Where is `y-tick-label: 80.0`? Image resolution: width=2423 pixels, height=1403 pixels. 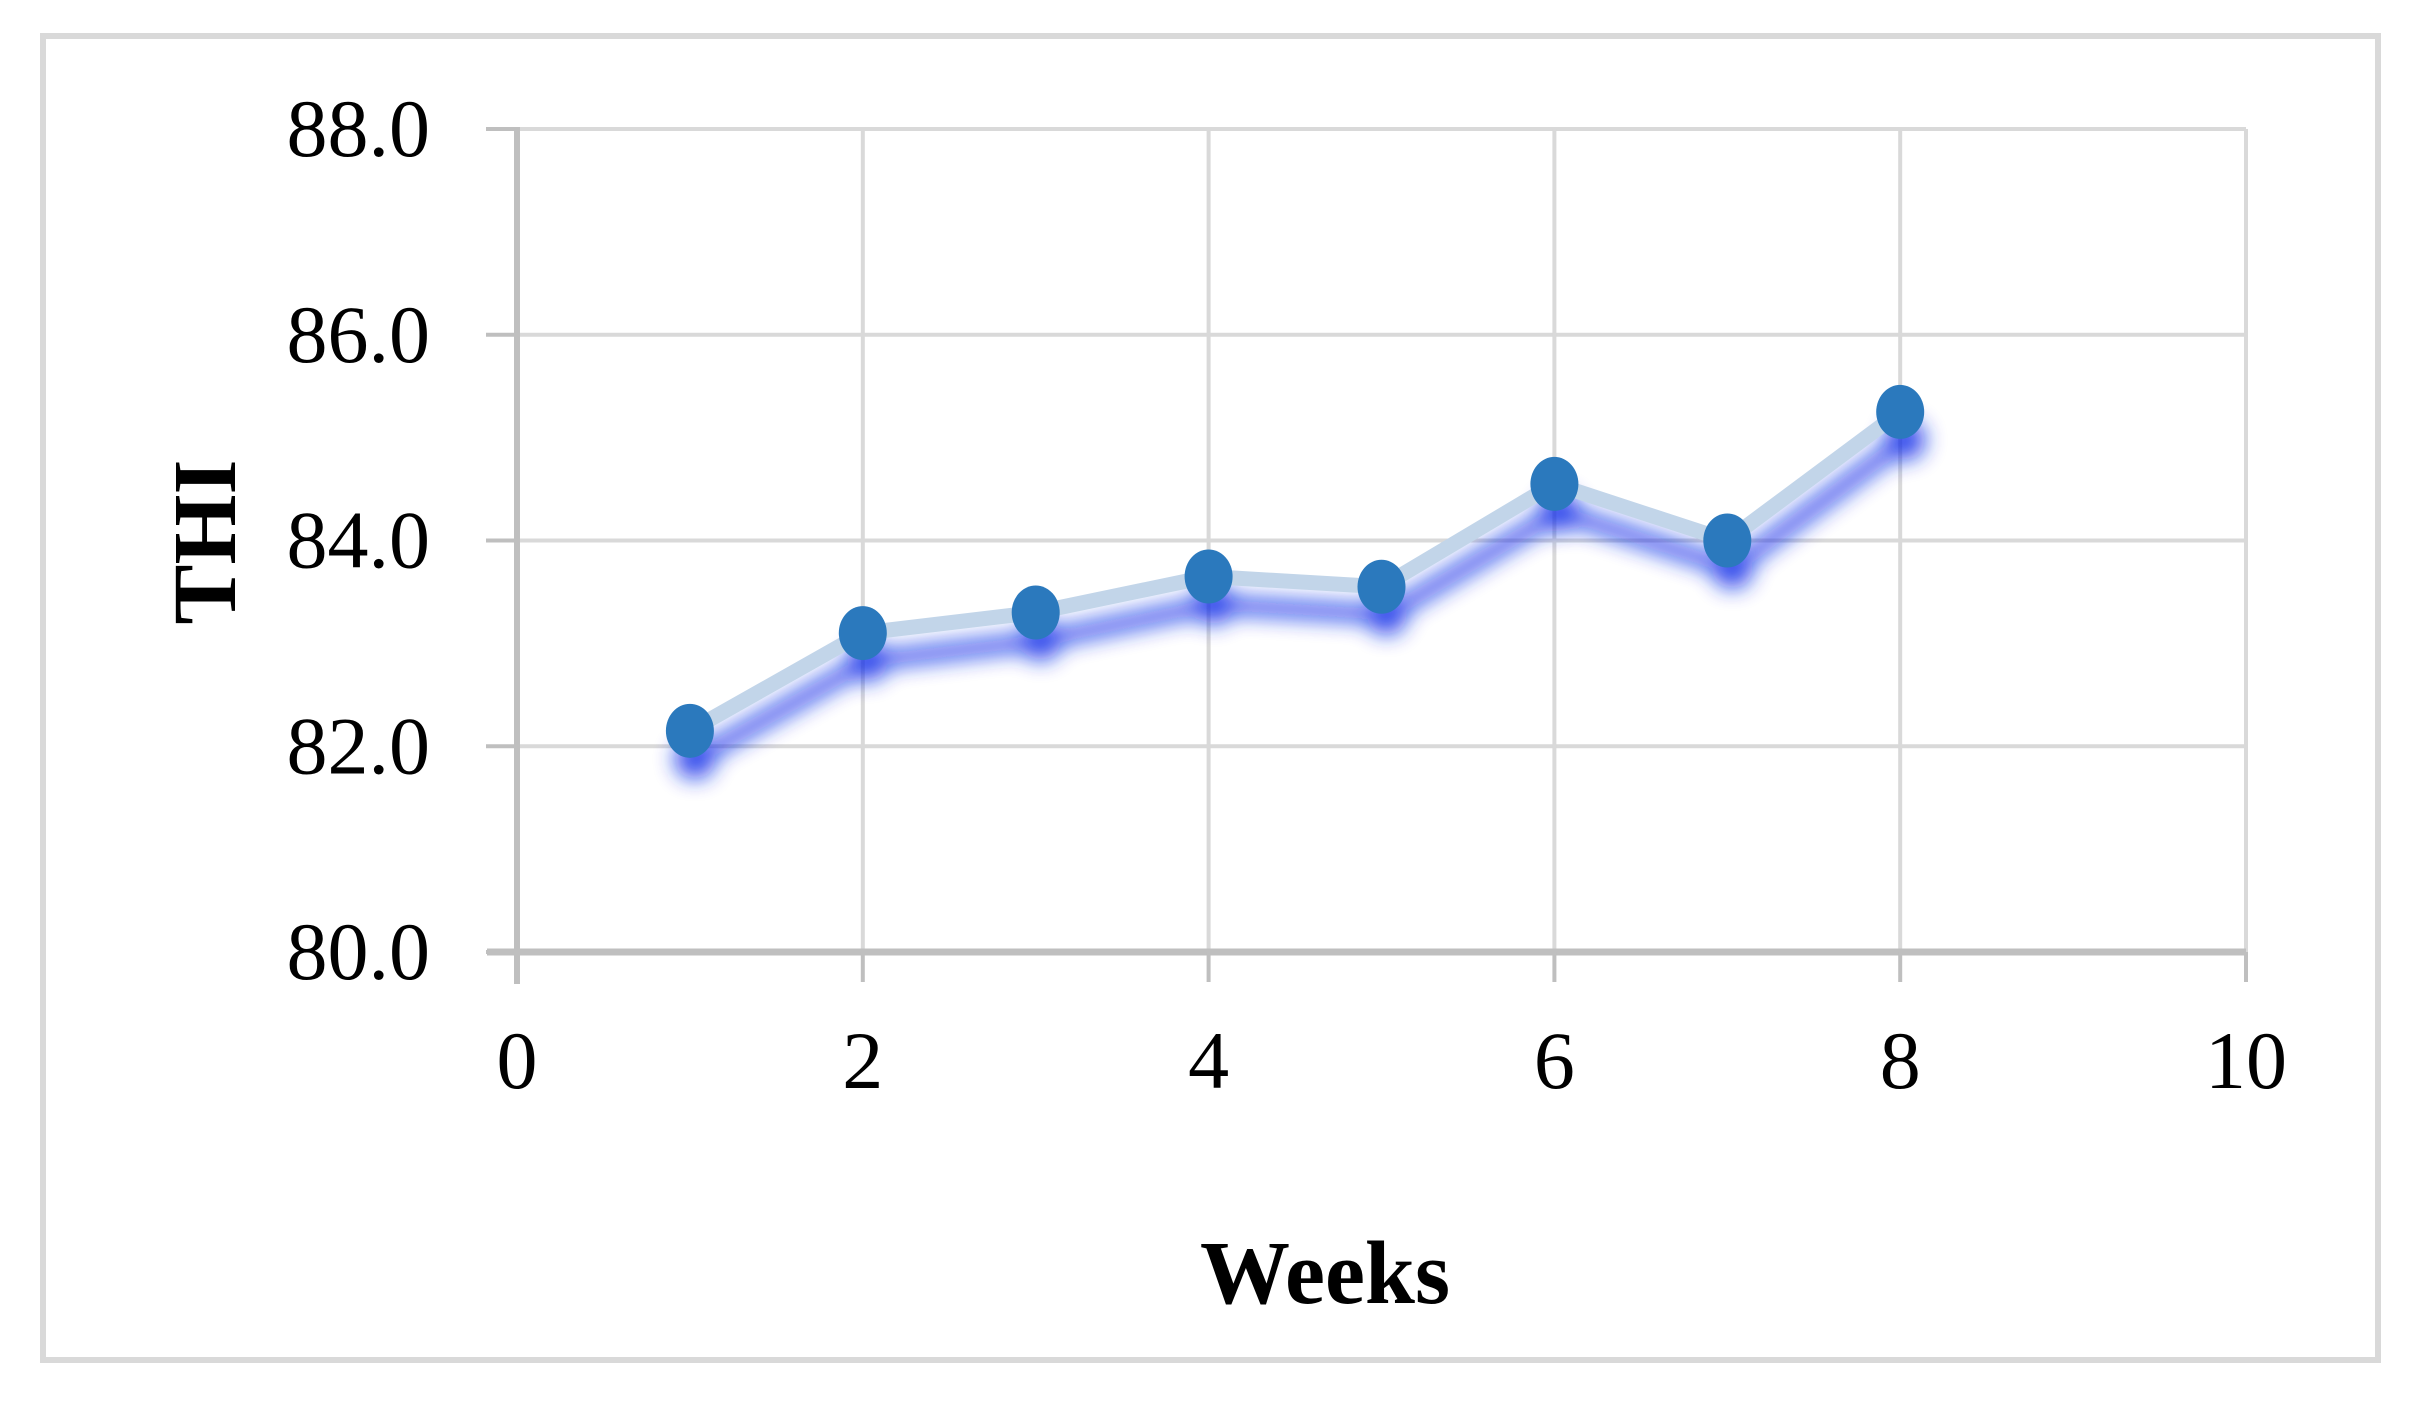 y-tick-label: 80.0 is located at coordinates (359, 951).